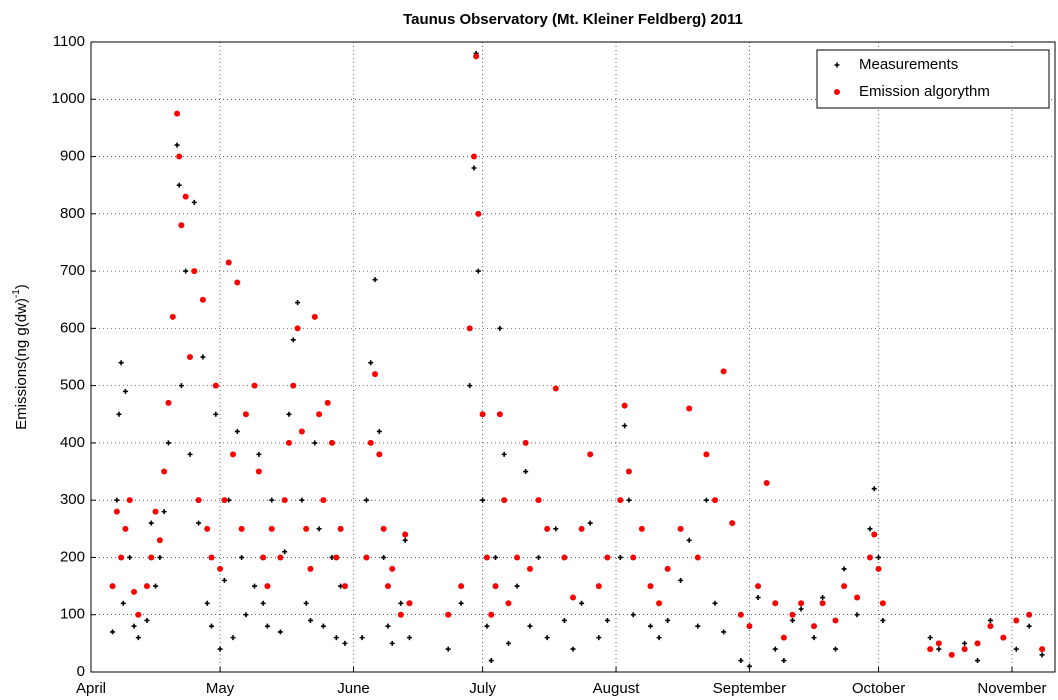 This screenshot has height=700, width=1058. What do you see at coordinates (21, 364) in the screenshot?
I see `y-axis-label-main: Emissions(ng g(dw)` at bounding box center [21, 364].